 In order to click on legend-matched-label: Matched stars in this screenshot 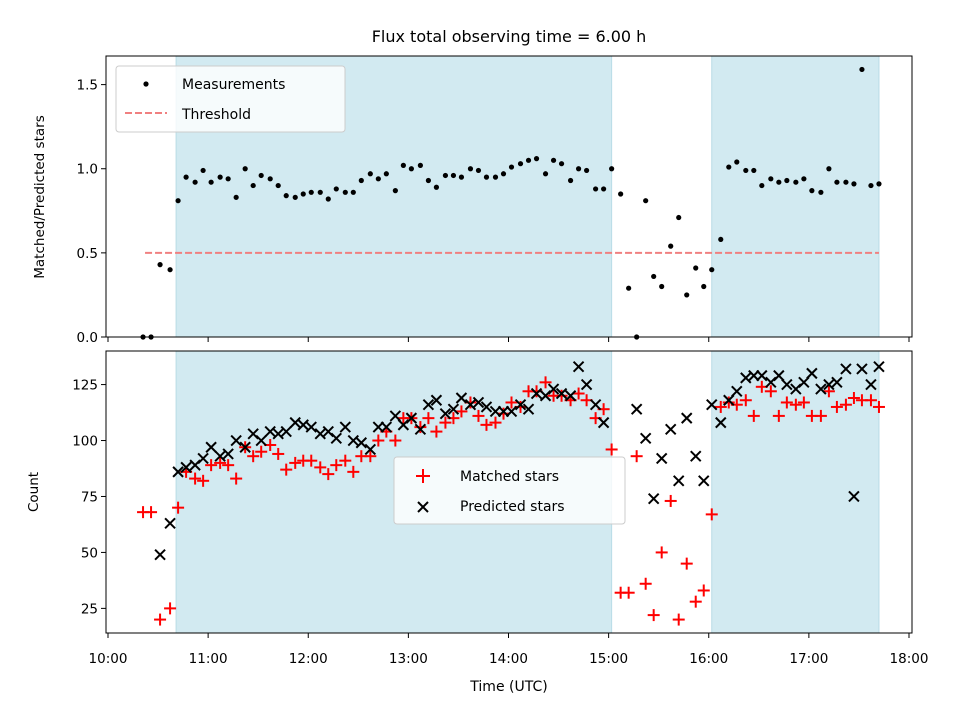, I will do `click(509, 477)`.